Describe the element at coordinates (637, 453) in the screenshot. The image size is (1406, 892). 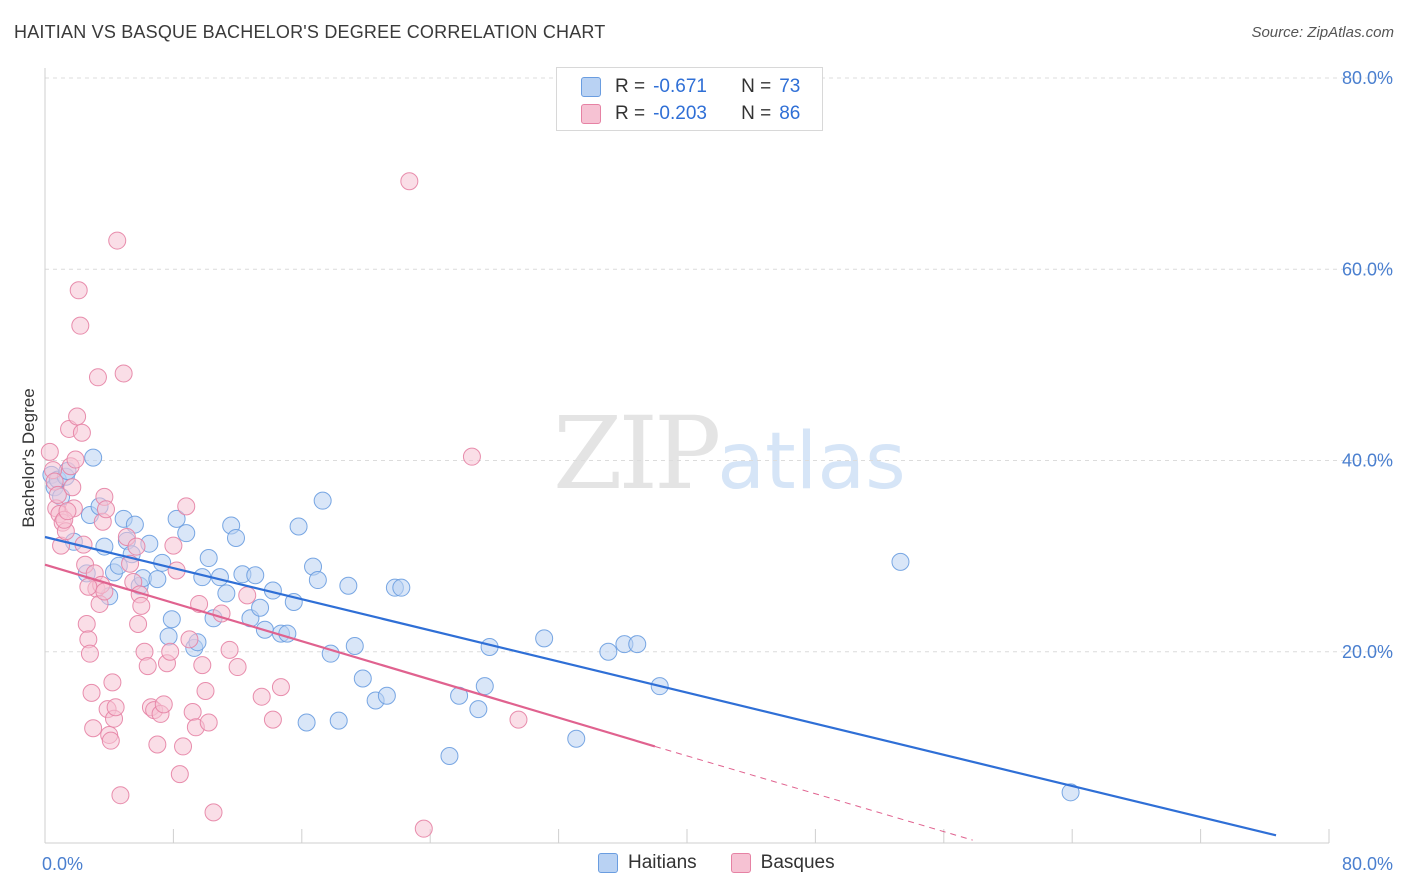
I see `watermark-zip: ZIP` at that location.